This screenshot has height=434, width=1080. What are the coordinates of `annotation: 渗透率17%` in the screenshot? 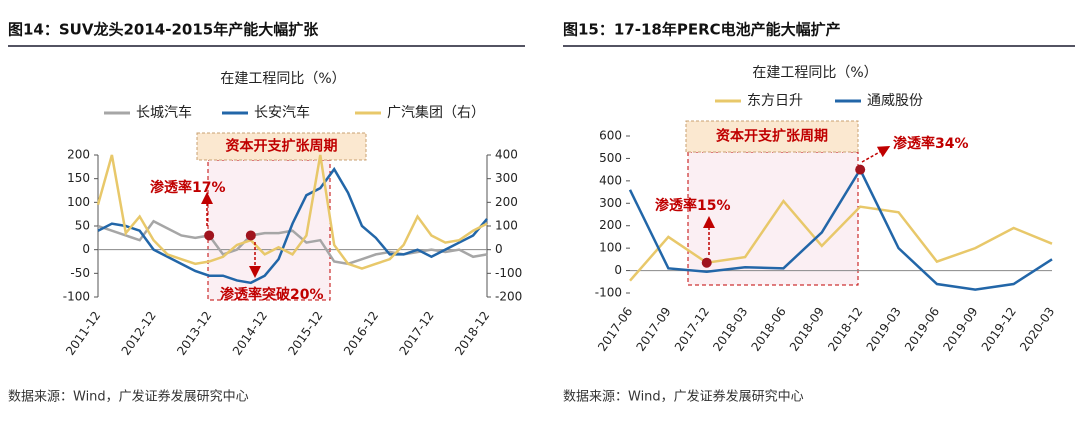 It's located at (188, 187).